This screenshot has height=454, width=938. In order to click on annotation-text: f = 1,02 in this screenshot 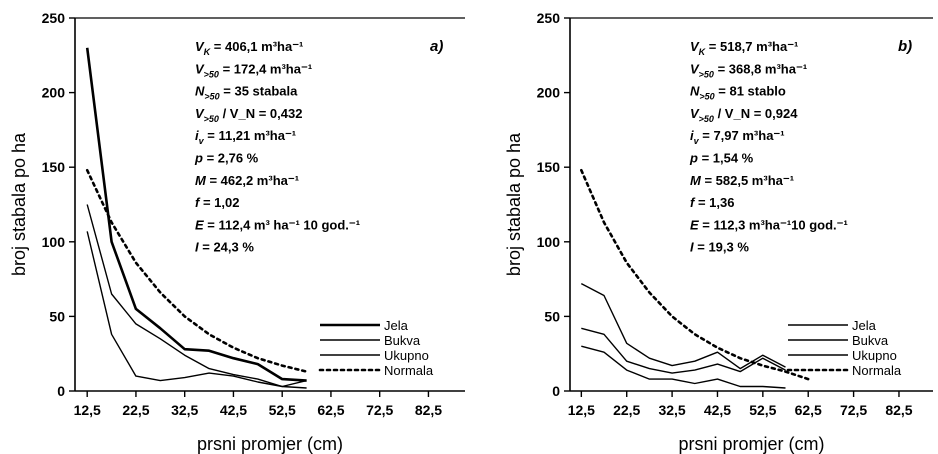, I will do `click(217, 202)`.